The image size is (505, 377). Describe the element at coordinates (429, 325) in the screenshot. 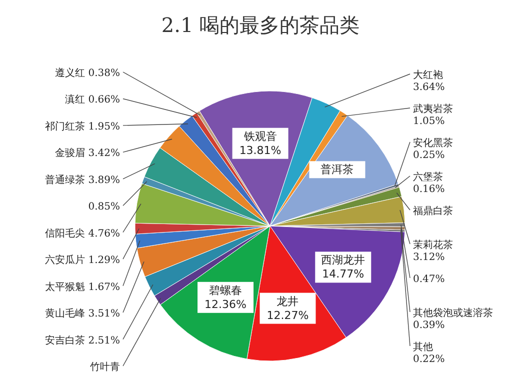

I see `data-label: 0.39%` at that location.